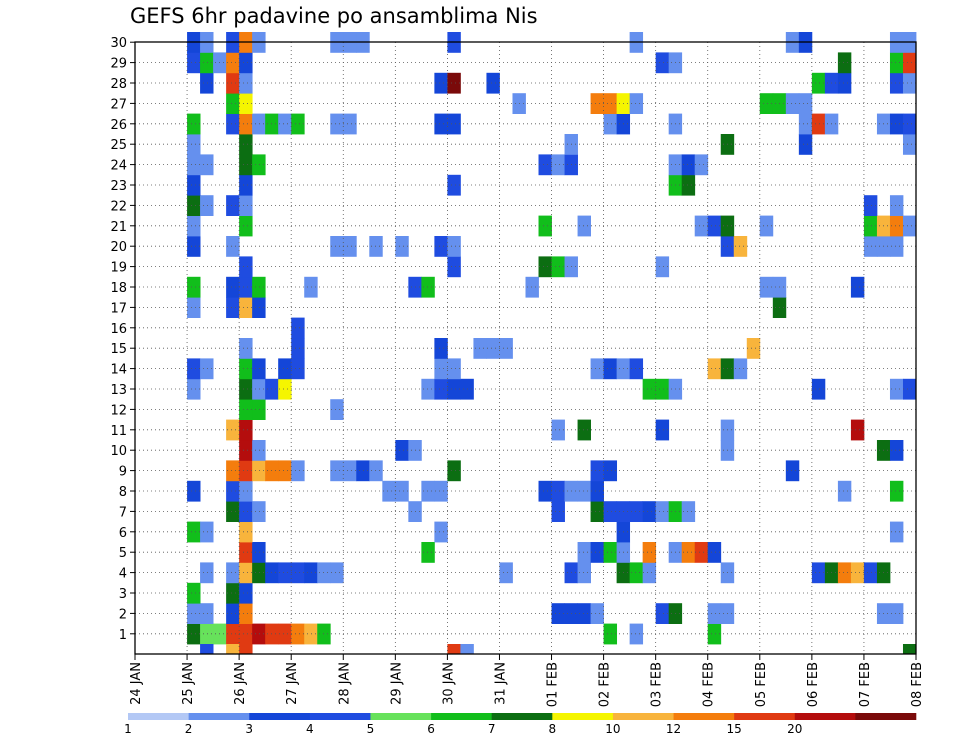 The height and width of the screenshot is (742, 960). Describe the element at coordinates (292, 683) in the screenshot. I see `x-tick-label: 27 JAN` at that location.